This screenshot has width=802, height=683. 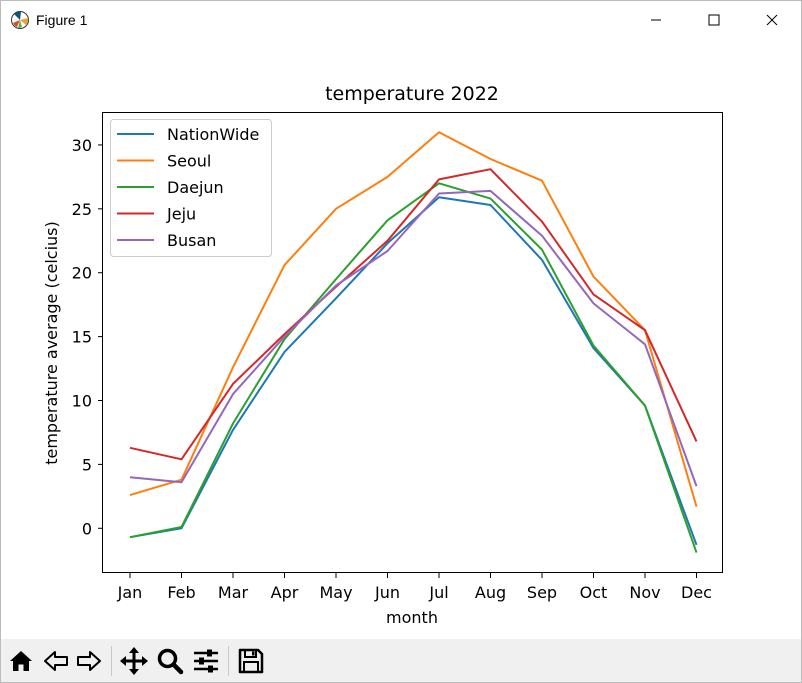 I want to click on back-arrow-icon, so click(x=56, y=661).